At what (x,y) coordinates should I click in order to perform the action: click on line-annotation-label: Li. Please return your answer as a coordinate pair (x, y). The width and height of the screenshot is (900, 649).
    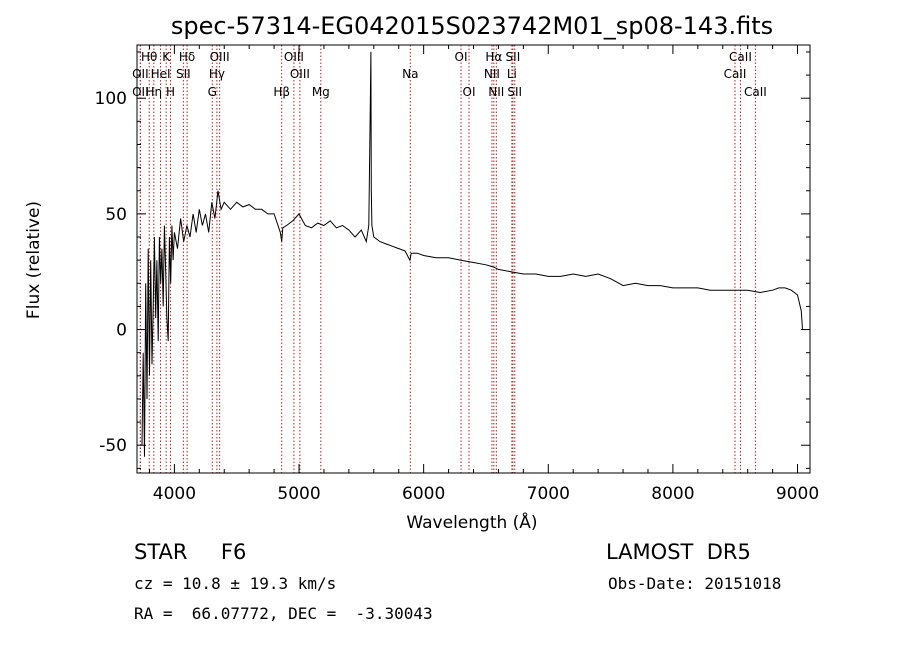
    Looking at the image, I should click on (512, 74).